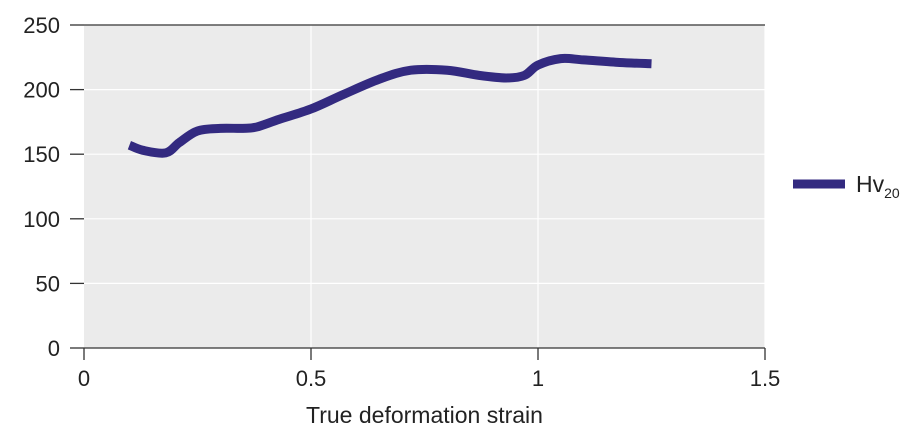  What do you see at coordinates (41, 154) in the screenshot?
I see `y-tick-label: 150` at bounding box center [41, 154].